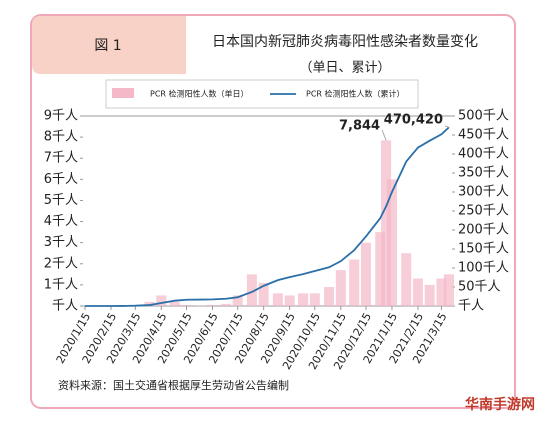 The height and width of the screenshot is (425, 554). Describe the element at coordinates (61, 221) in the screenshot. I see `y-tick-label: 4千人` at that location.